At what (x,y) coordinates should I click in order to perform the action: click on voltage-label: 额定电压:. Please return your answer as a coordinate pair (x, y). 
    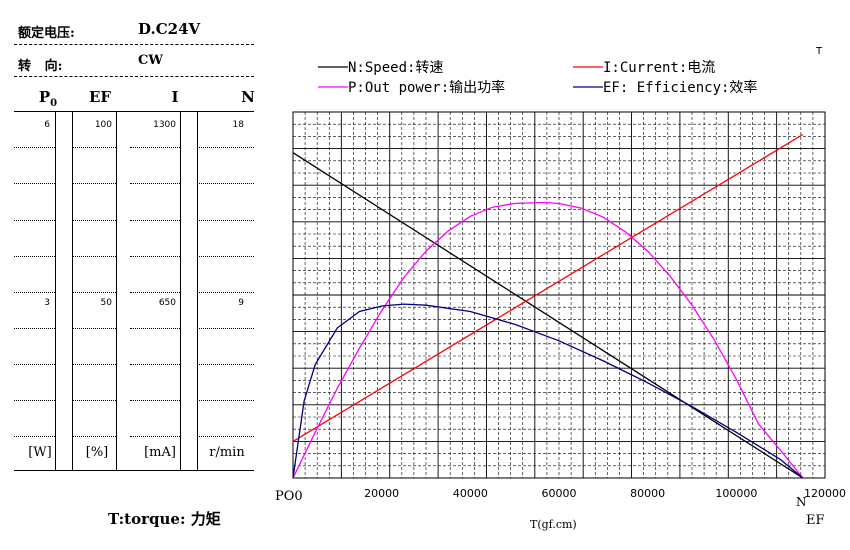
    Looking at the image, I should click on (46, 33).